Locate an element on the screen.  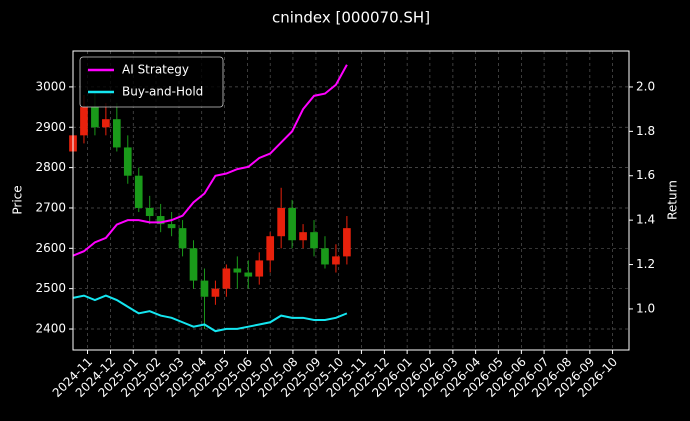
return-line is located at coordinates (210, 313).